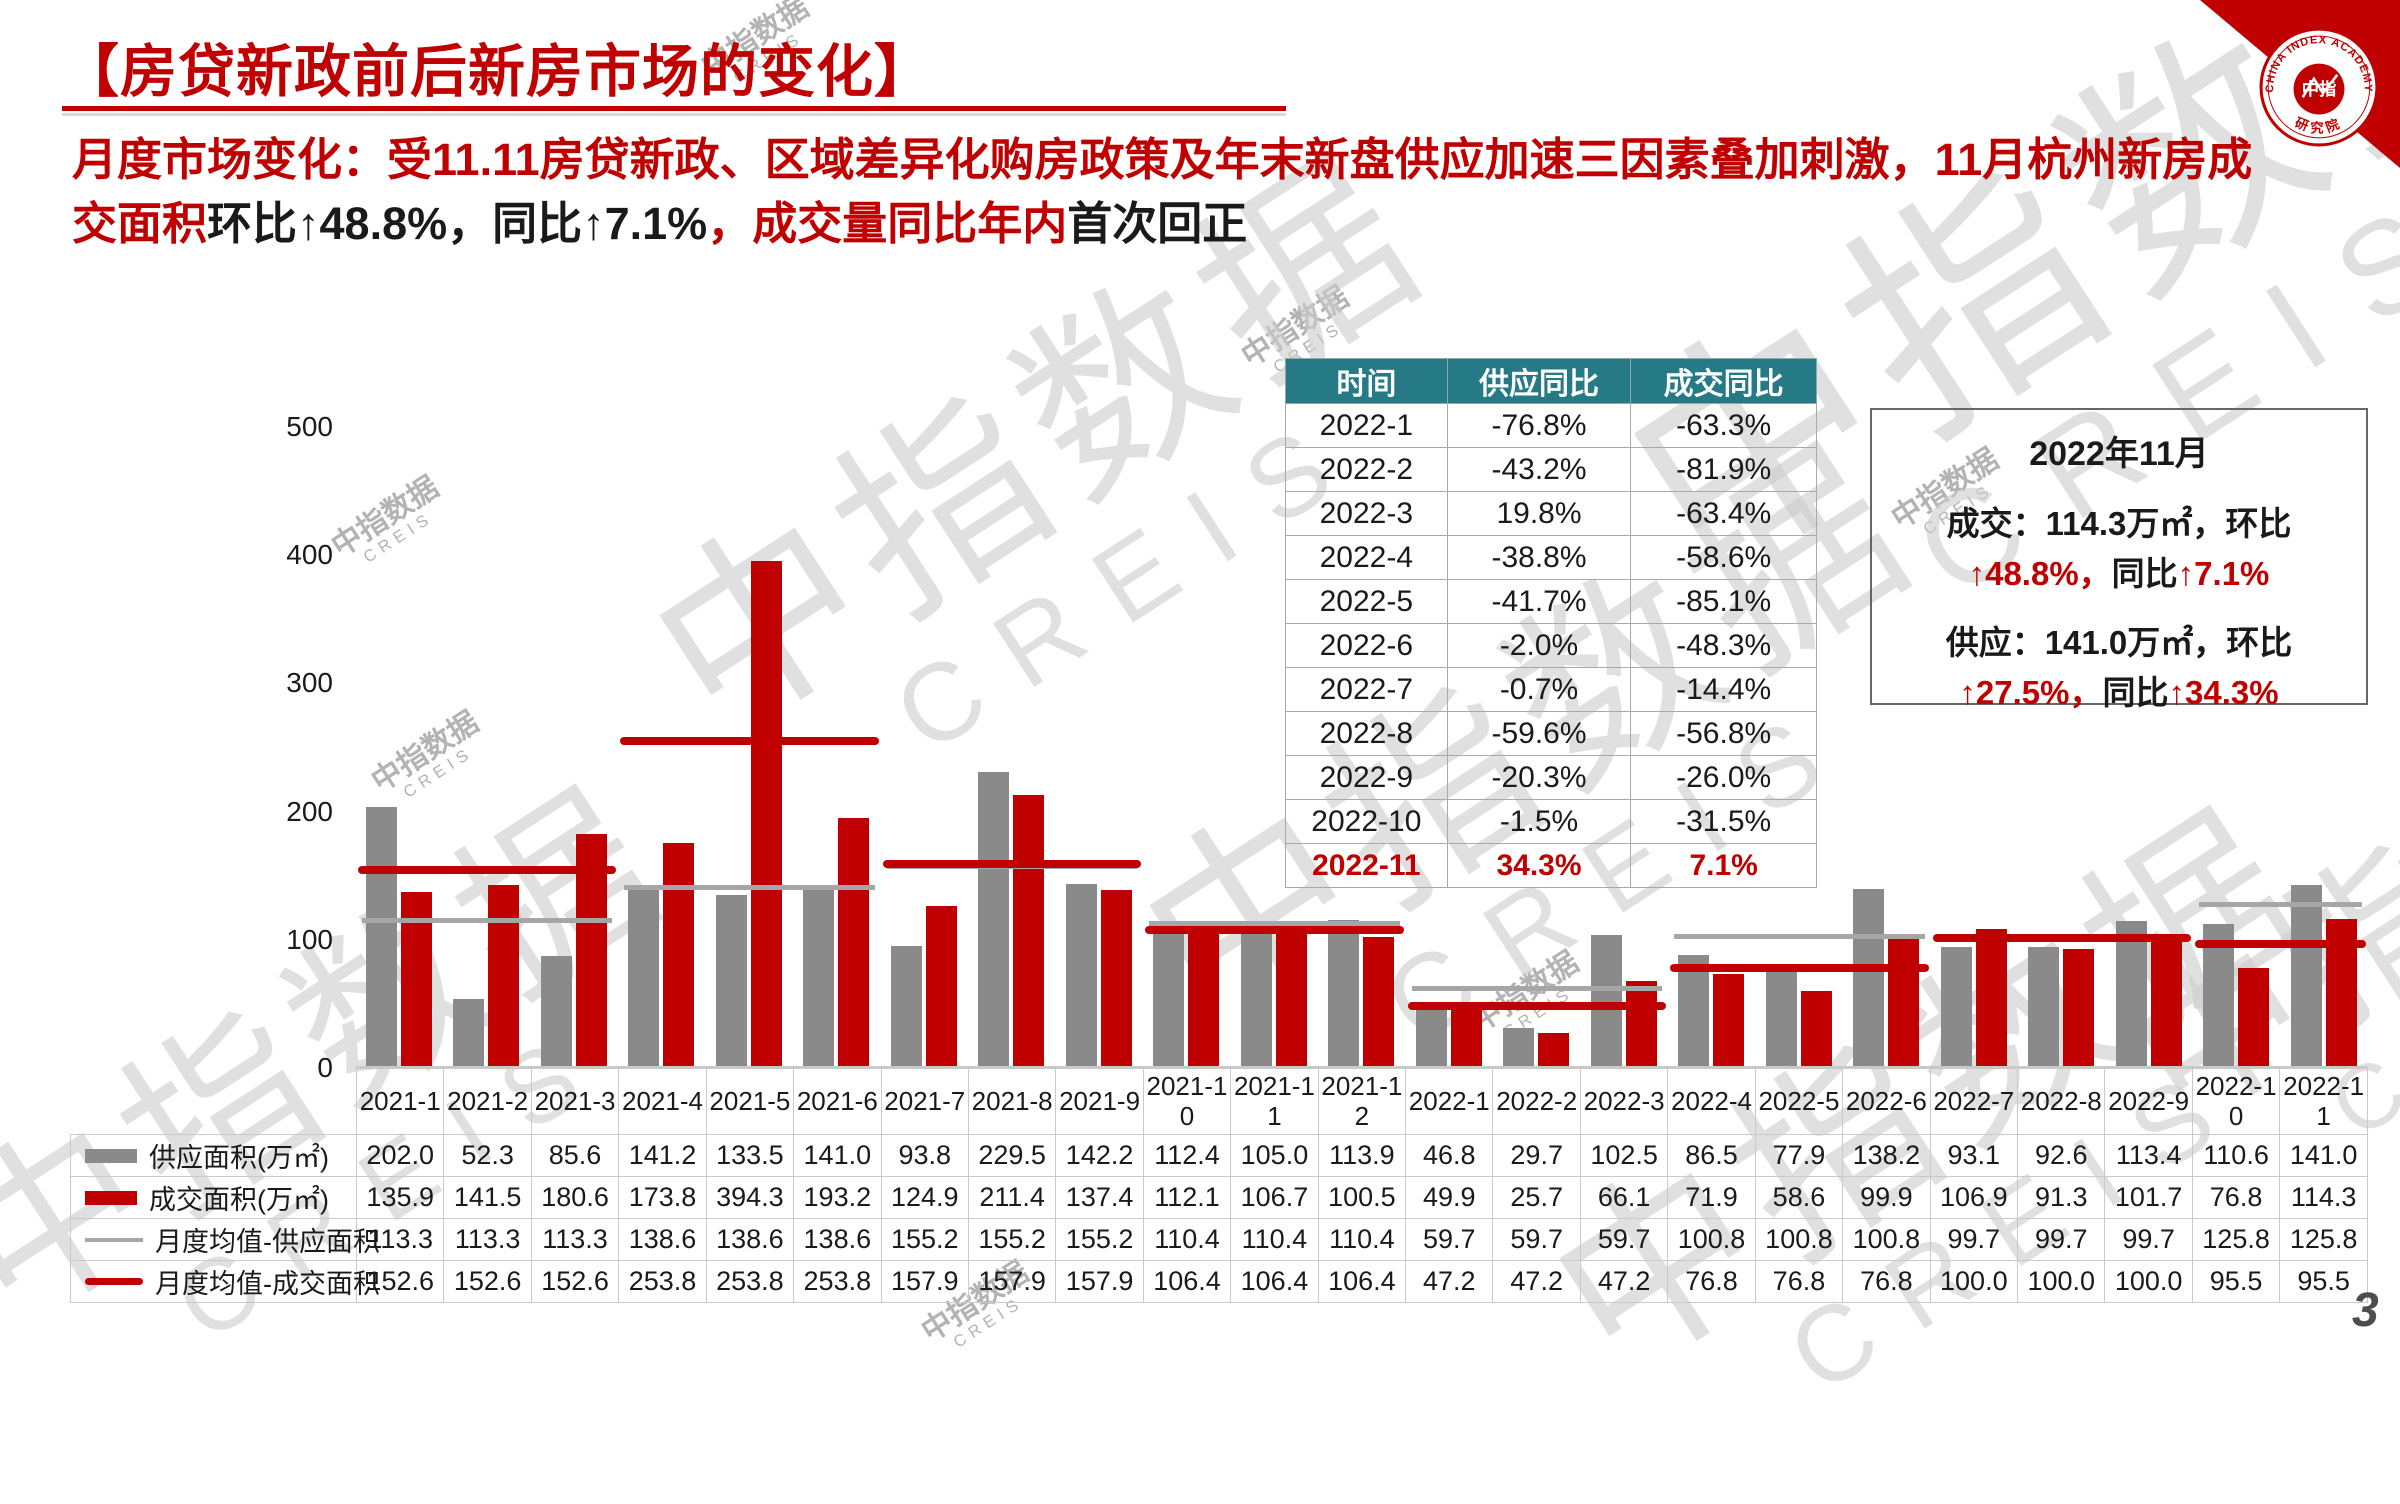 Image resolution: width=2400 pixels, height=1504 pixels. I want to click on summary-stat-line: 供应：141.0万㎡，环比↑27.5%，同比↑34.3%, so click(2119, 667).